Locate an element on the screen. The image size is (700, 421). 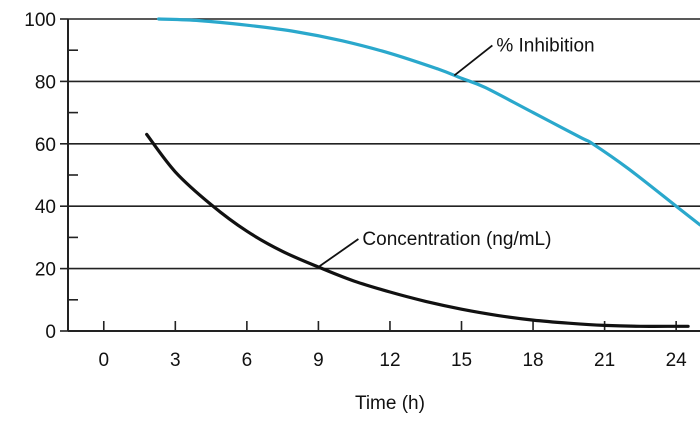
x-axis-label: Time (h) is located at coordinates (390, 403).